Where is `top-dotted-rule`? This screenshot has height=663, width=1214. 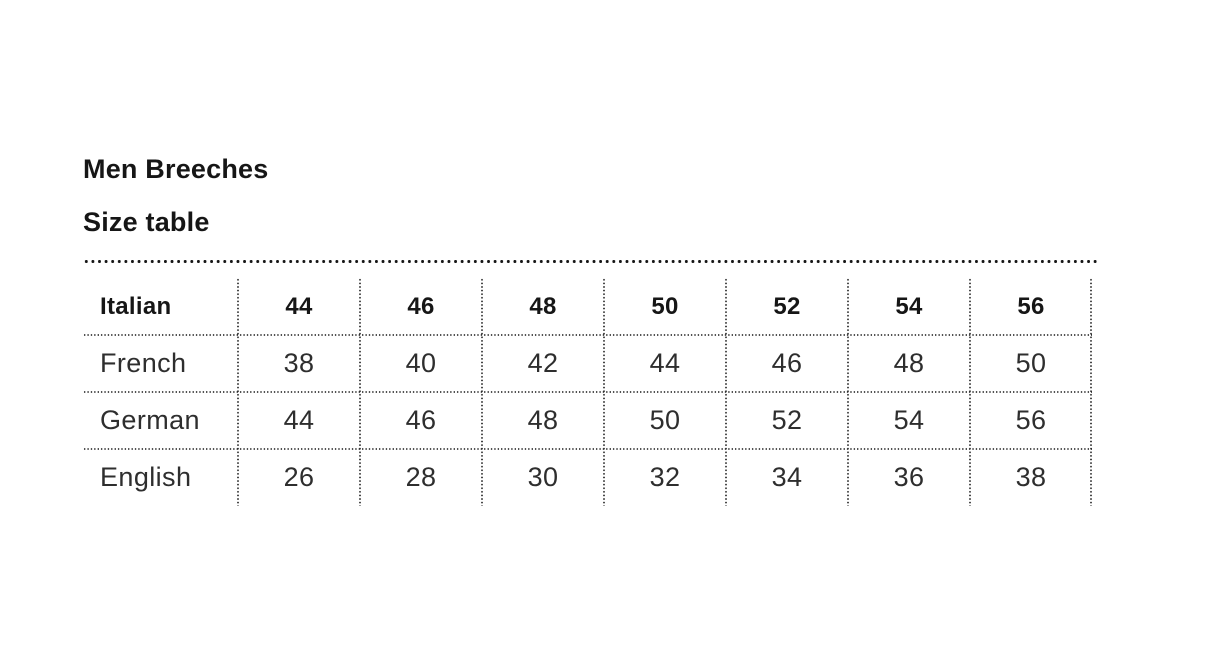
top-dotted-rule is located at coordinates (590, 261).